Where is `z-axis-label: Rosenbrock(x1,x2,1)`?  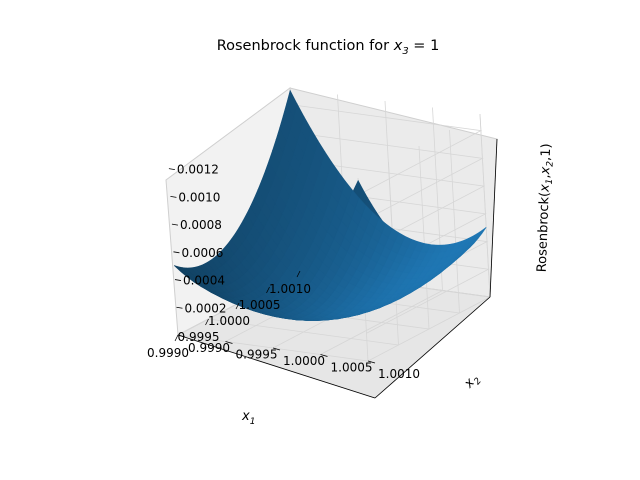 z-axis-label: Rosenbrock(x1,x2,1) is located at coordinates (545, 207).